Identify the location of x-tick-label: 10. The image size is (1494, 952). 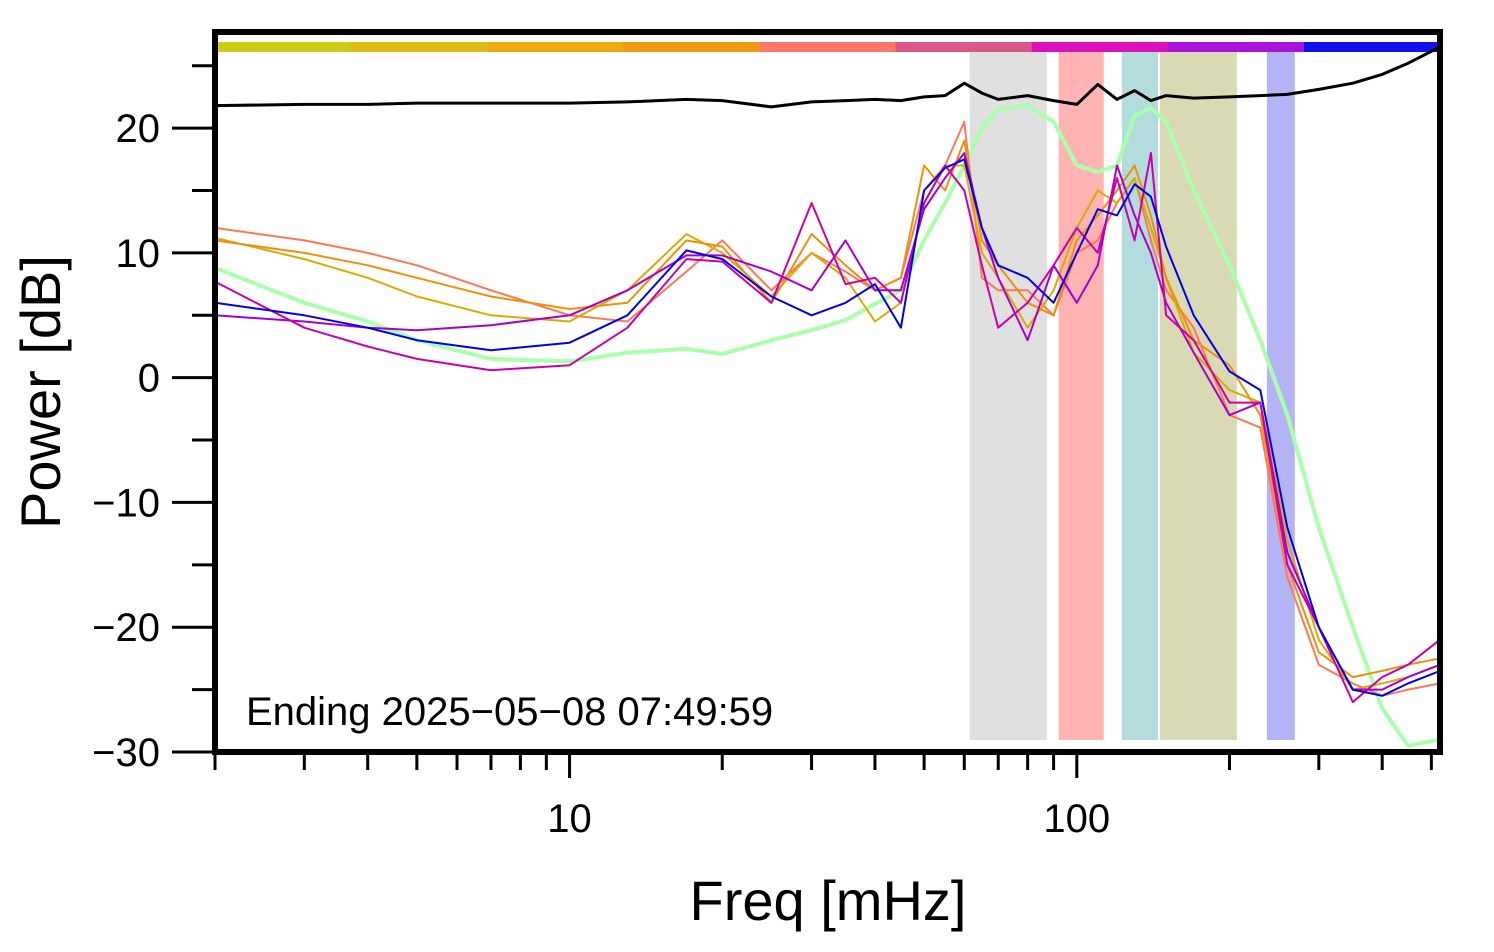
(569, 819).